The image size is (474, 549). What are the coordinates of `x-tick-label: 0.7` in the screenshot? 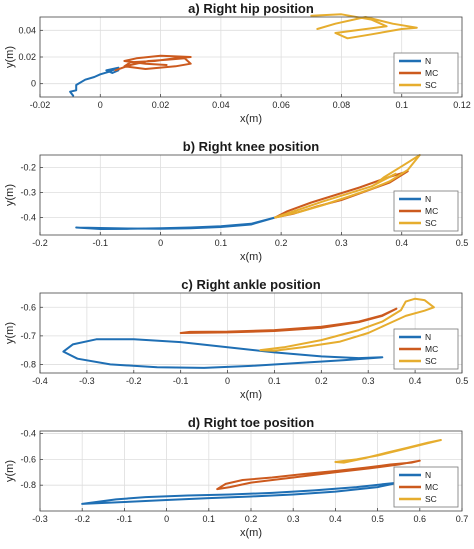 It's located at (462, 519).